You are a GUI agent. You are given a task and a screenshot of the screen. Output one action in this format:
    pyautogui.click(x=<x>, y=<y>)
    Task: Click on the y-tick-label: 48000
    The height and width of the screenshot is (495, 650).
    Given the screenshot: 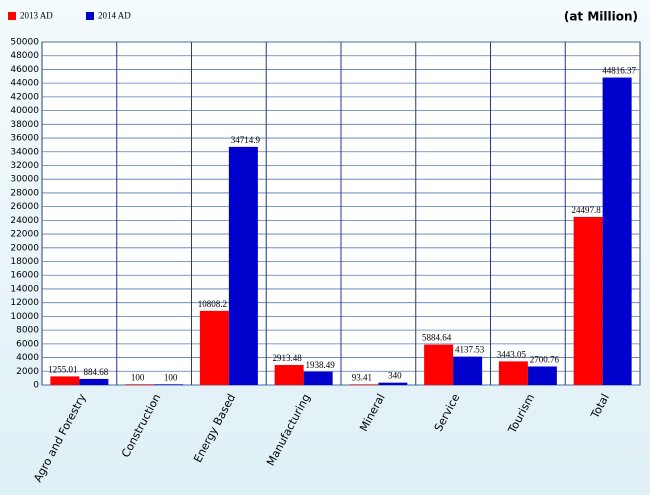 What is the action you would take?
    pyautogui.click(x=24, y=56)
    